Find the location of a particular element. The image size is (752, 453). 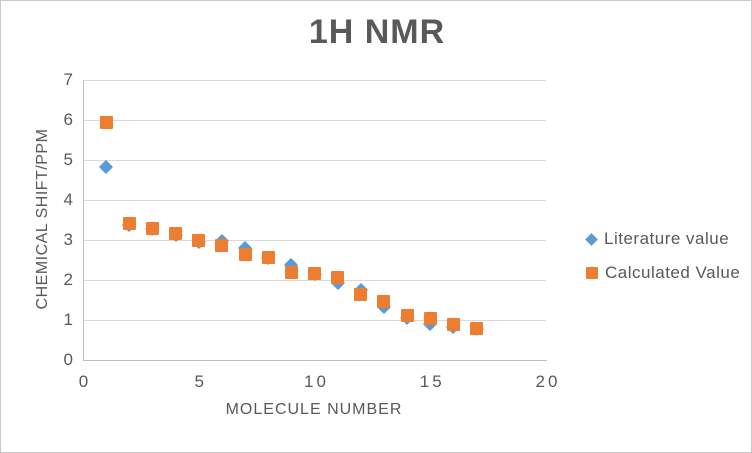

y-tick-label: 6 is located at coordinates (68, 119).